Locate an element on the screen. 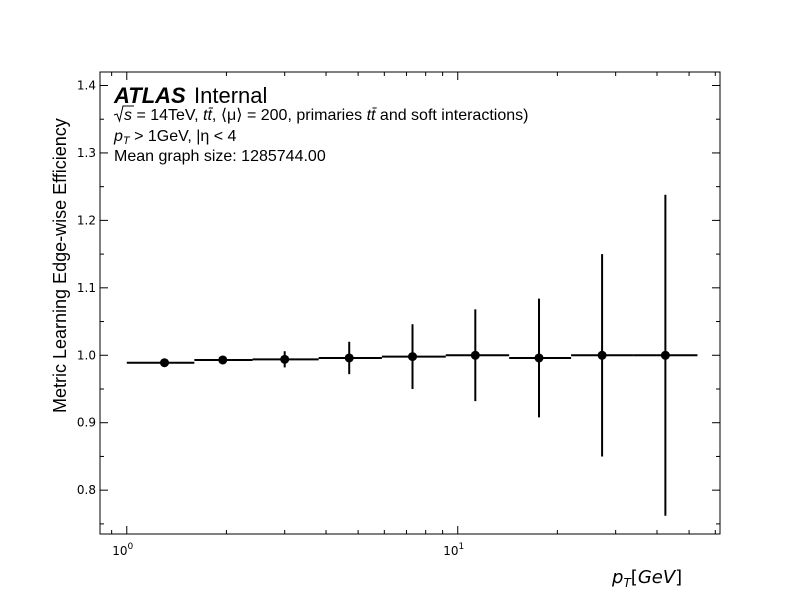 This screenshot has height=600, width=800. annotation-line-2: pT > 1GeV, |η < 4 is located at coordinates (175, 137).